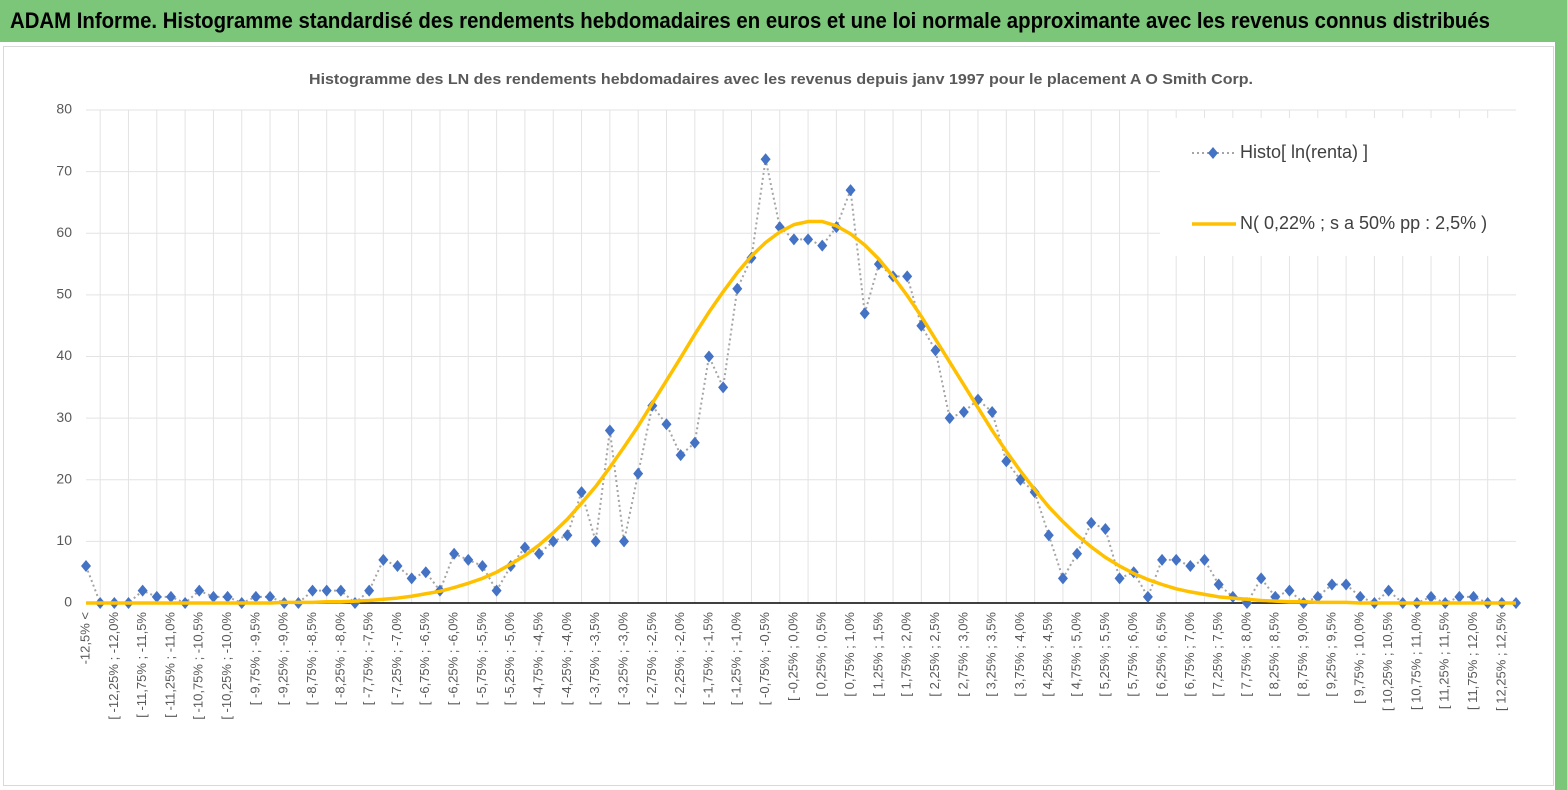 Image resolution: width=1567 pixels, height=790 pixels. I want to click on y-tick-label: 50, so click(64, 294).